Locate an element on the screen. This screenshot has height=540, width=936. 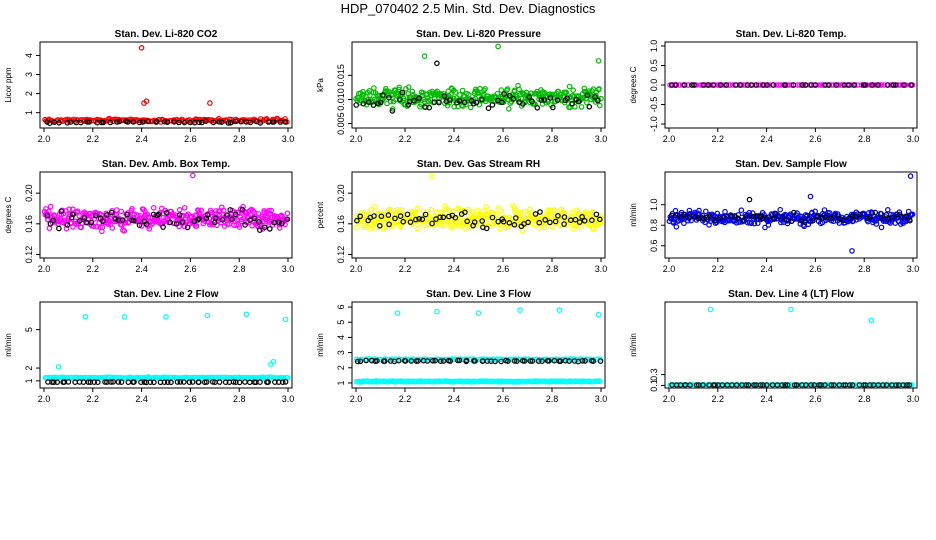
x-tick-label: 3.0 is located at coordinates (288, 269).